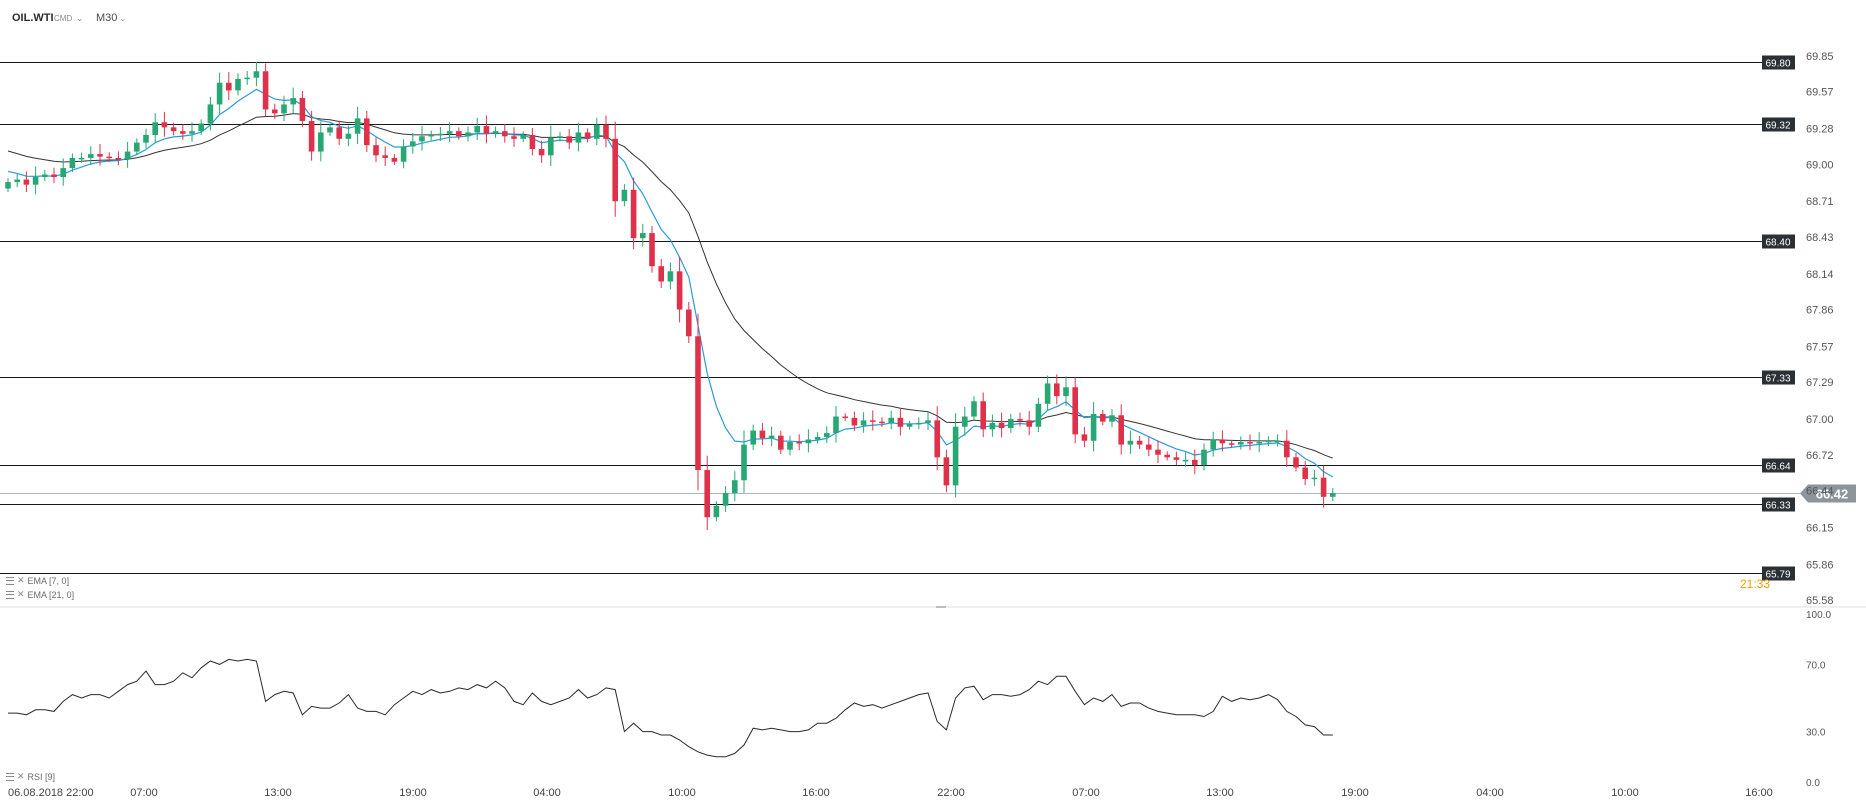  What do you see at coordinates (1777, 243) in the screenshot?
I see `level-tag-label: 68.40` at bounding box center [1777, 243].